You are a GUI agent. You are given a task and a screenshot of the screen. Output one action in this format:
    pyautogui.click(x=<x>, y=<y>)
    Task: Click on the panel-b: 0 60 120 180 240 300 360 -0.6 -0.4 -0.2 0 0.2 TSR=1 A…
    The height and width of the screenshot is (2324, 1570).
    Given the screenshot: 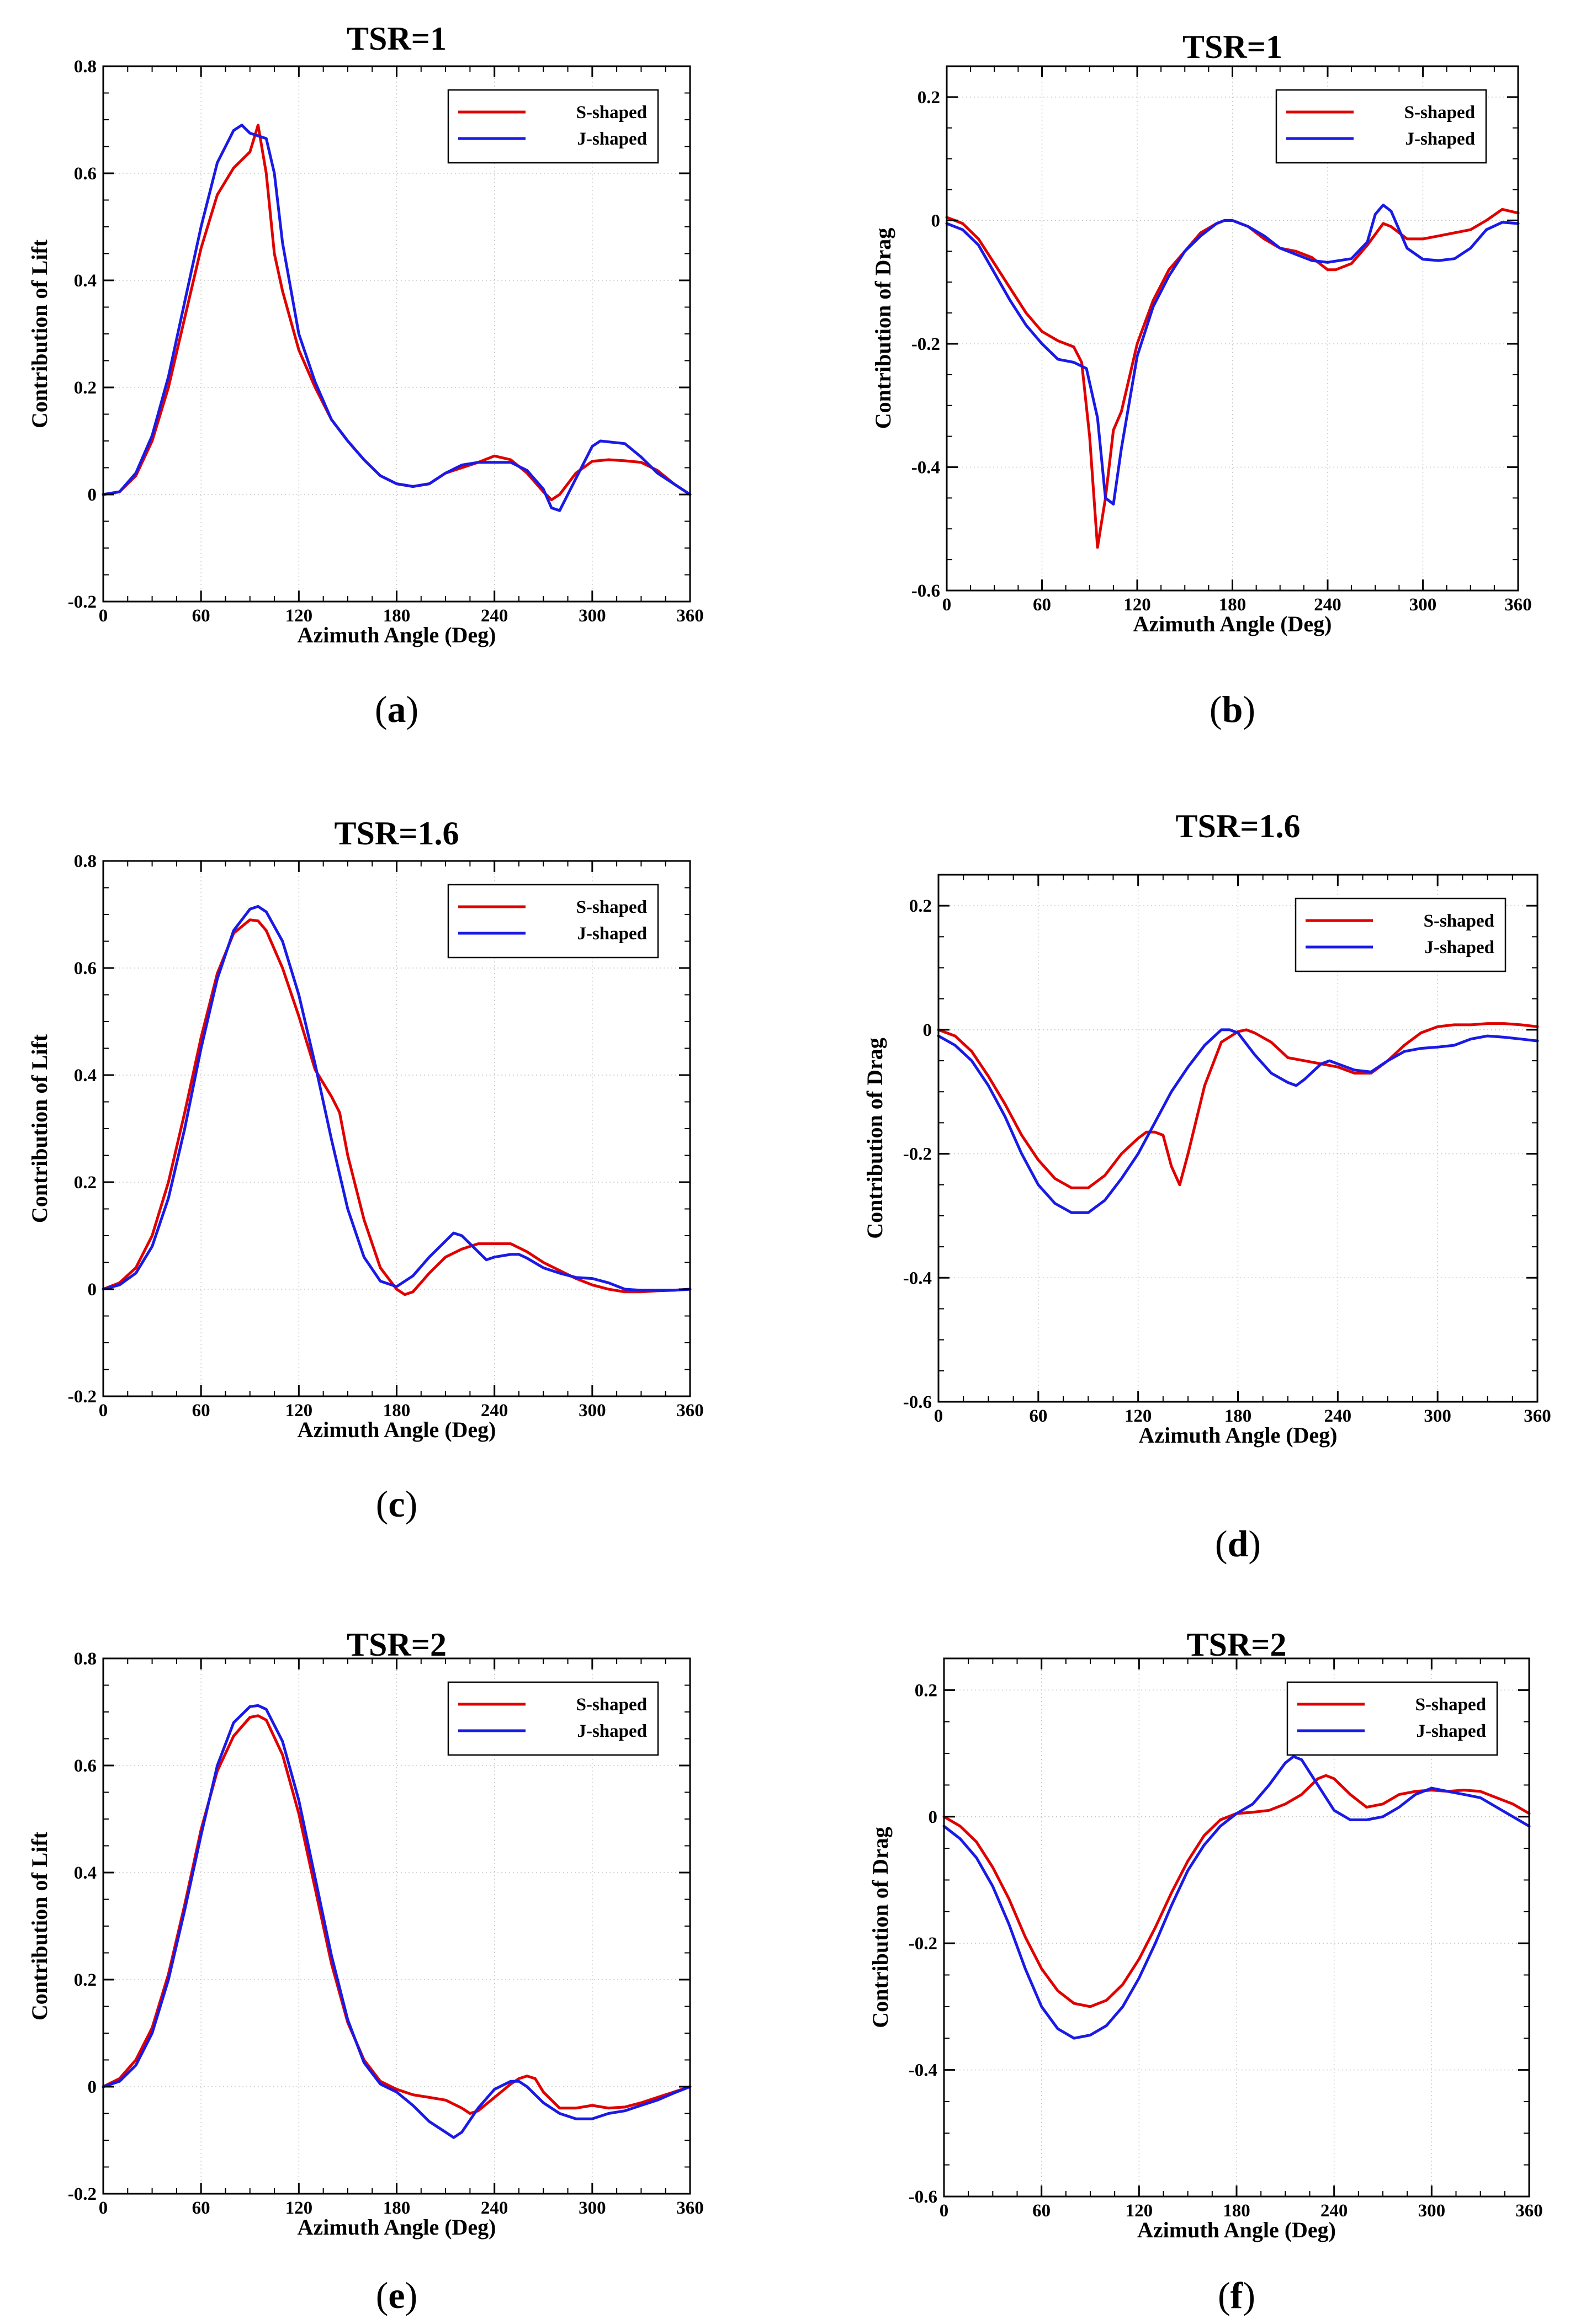 What is the action you would take?
    pyautogui.click(x=1201, y=379)
    